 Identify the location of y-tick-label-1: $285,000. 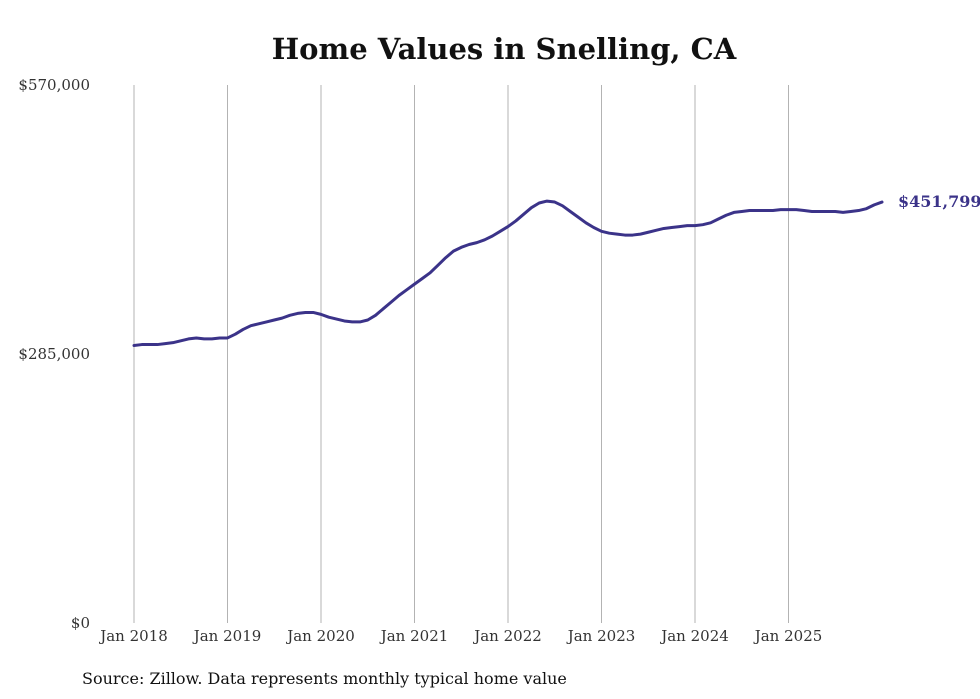
(54, 354).